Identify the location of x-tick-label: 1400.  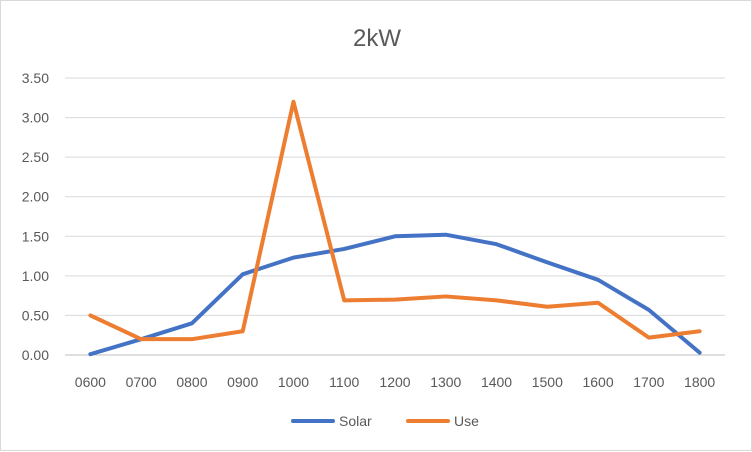
(496, 382).